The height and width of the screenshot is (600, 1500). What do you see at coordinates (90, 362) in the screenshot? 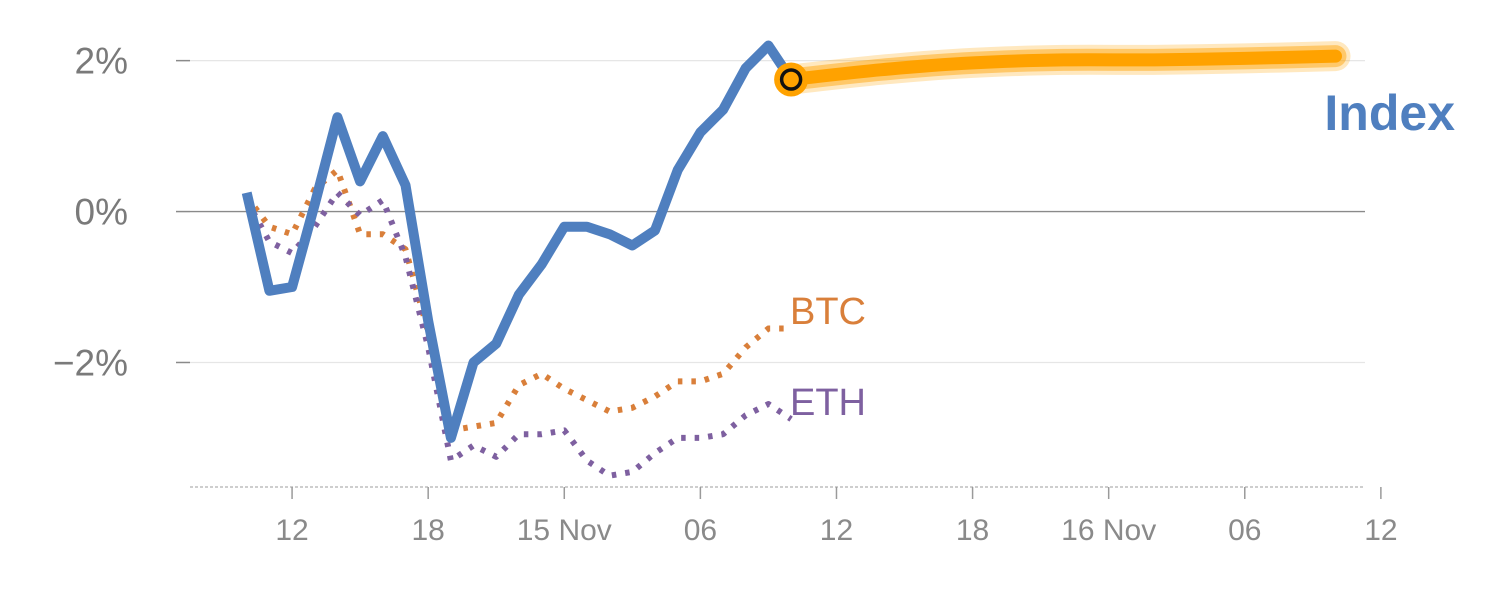
I see `y-tick-label: −2%` at bounding box center [90, 362].